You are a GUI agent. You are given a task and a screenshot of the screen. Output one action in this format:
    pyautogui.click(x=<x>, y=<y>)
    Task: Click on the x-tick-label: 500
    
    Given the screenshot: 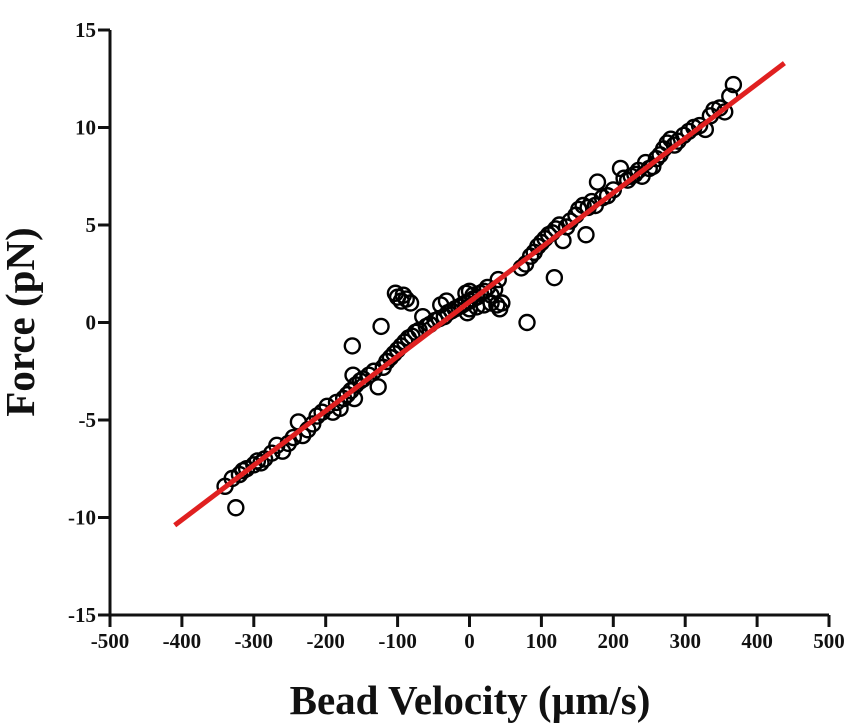 What is the action you would take?
    pyautogui.click(x=829, y=641)
    